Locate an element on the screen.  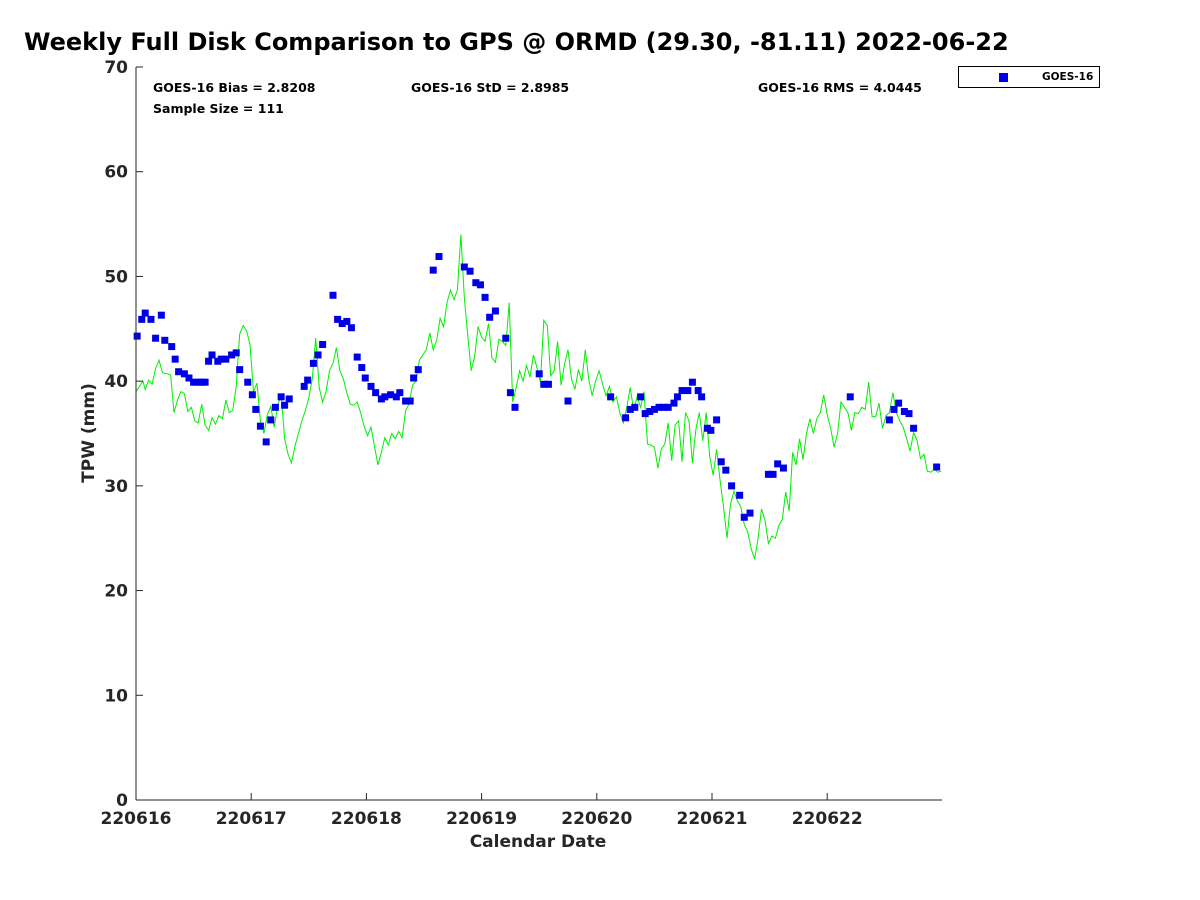
x-axis-label: Calendar Date is located at coordinates (538, 842).